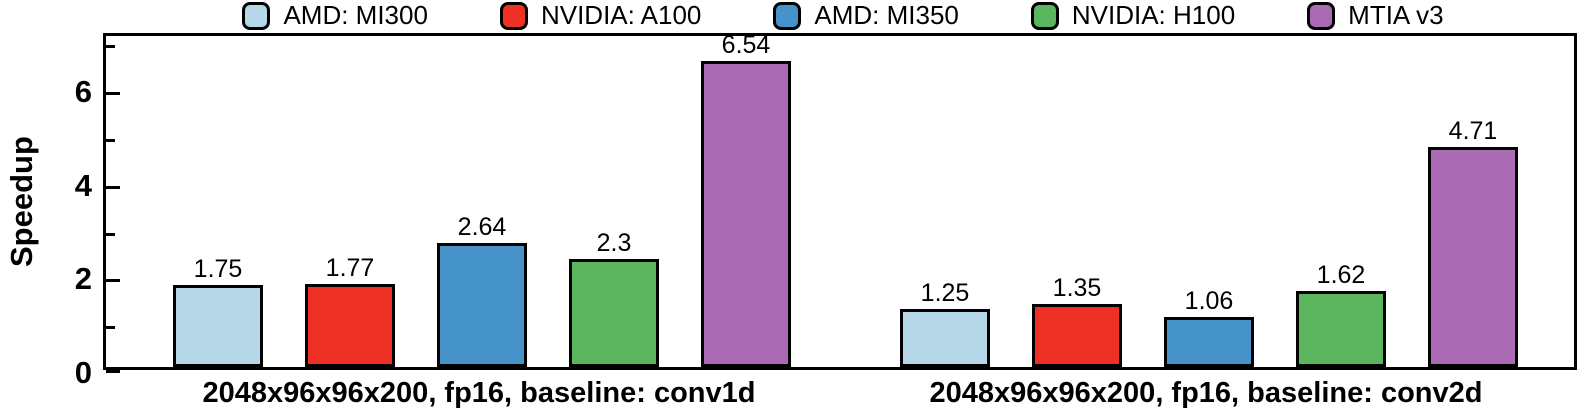 The width and height of the screenshot is (1586, 418). I want to click on bar-value-label: 6.54, so click(746, 44).